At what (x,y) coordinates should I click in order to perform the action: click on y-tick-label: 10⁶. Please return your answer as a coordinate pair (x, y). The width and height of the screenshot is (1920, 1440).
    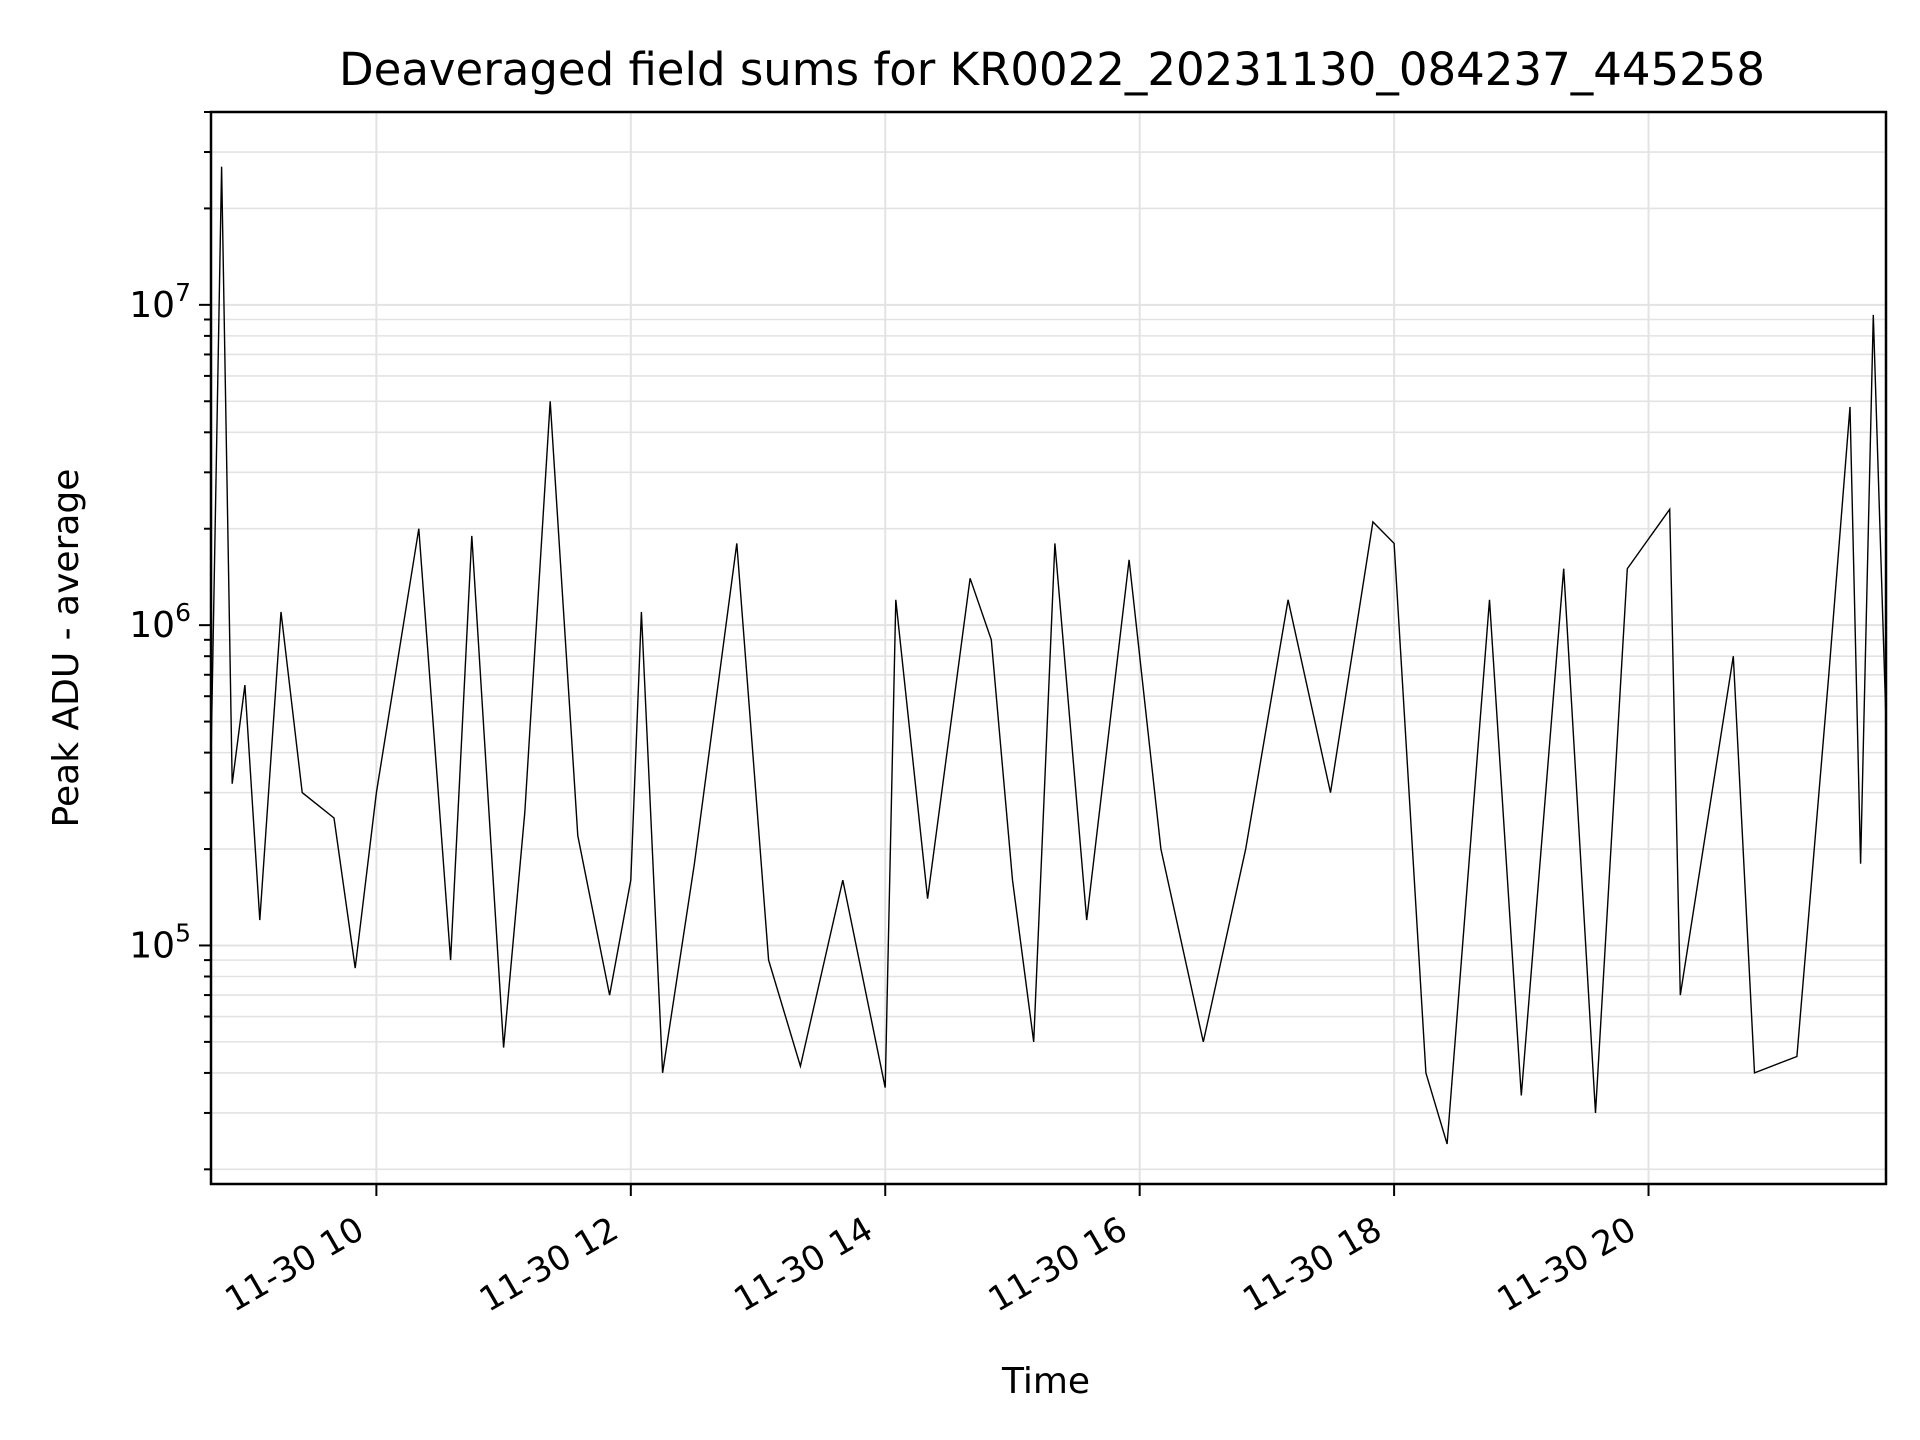
    Looking at the image, I should click on (160, 622).